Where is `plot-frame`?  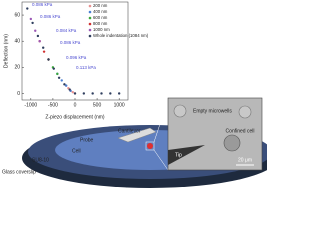 plot-frame is located at coordinates (75, 51).